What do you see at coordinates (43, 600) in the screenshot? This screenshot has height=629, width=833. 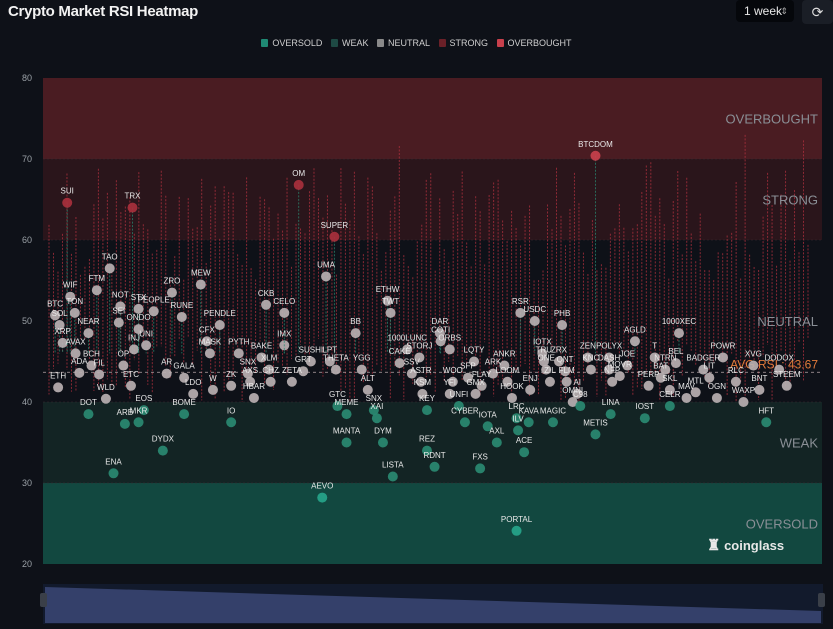 I see `navigator-left-handle` at bounding box center [43, 600].